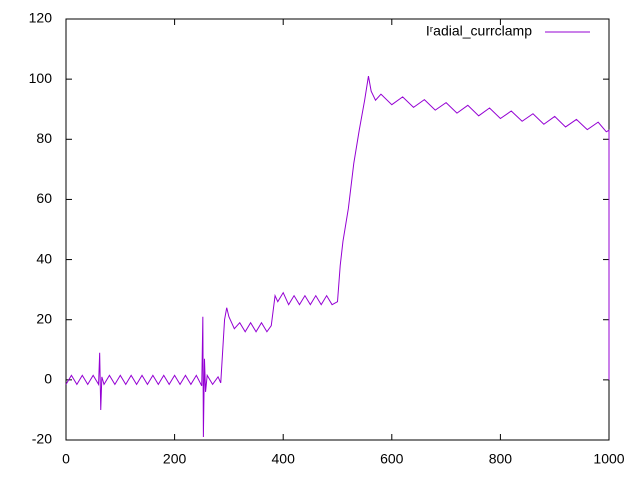  I want to click on x-tick-label: 400, so click(284, 459).